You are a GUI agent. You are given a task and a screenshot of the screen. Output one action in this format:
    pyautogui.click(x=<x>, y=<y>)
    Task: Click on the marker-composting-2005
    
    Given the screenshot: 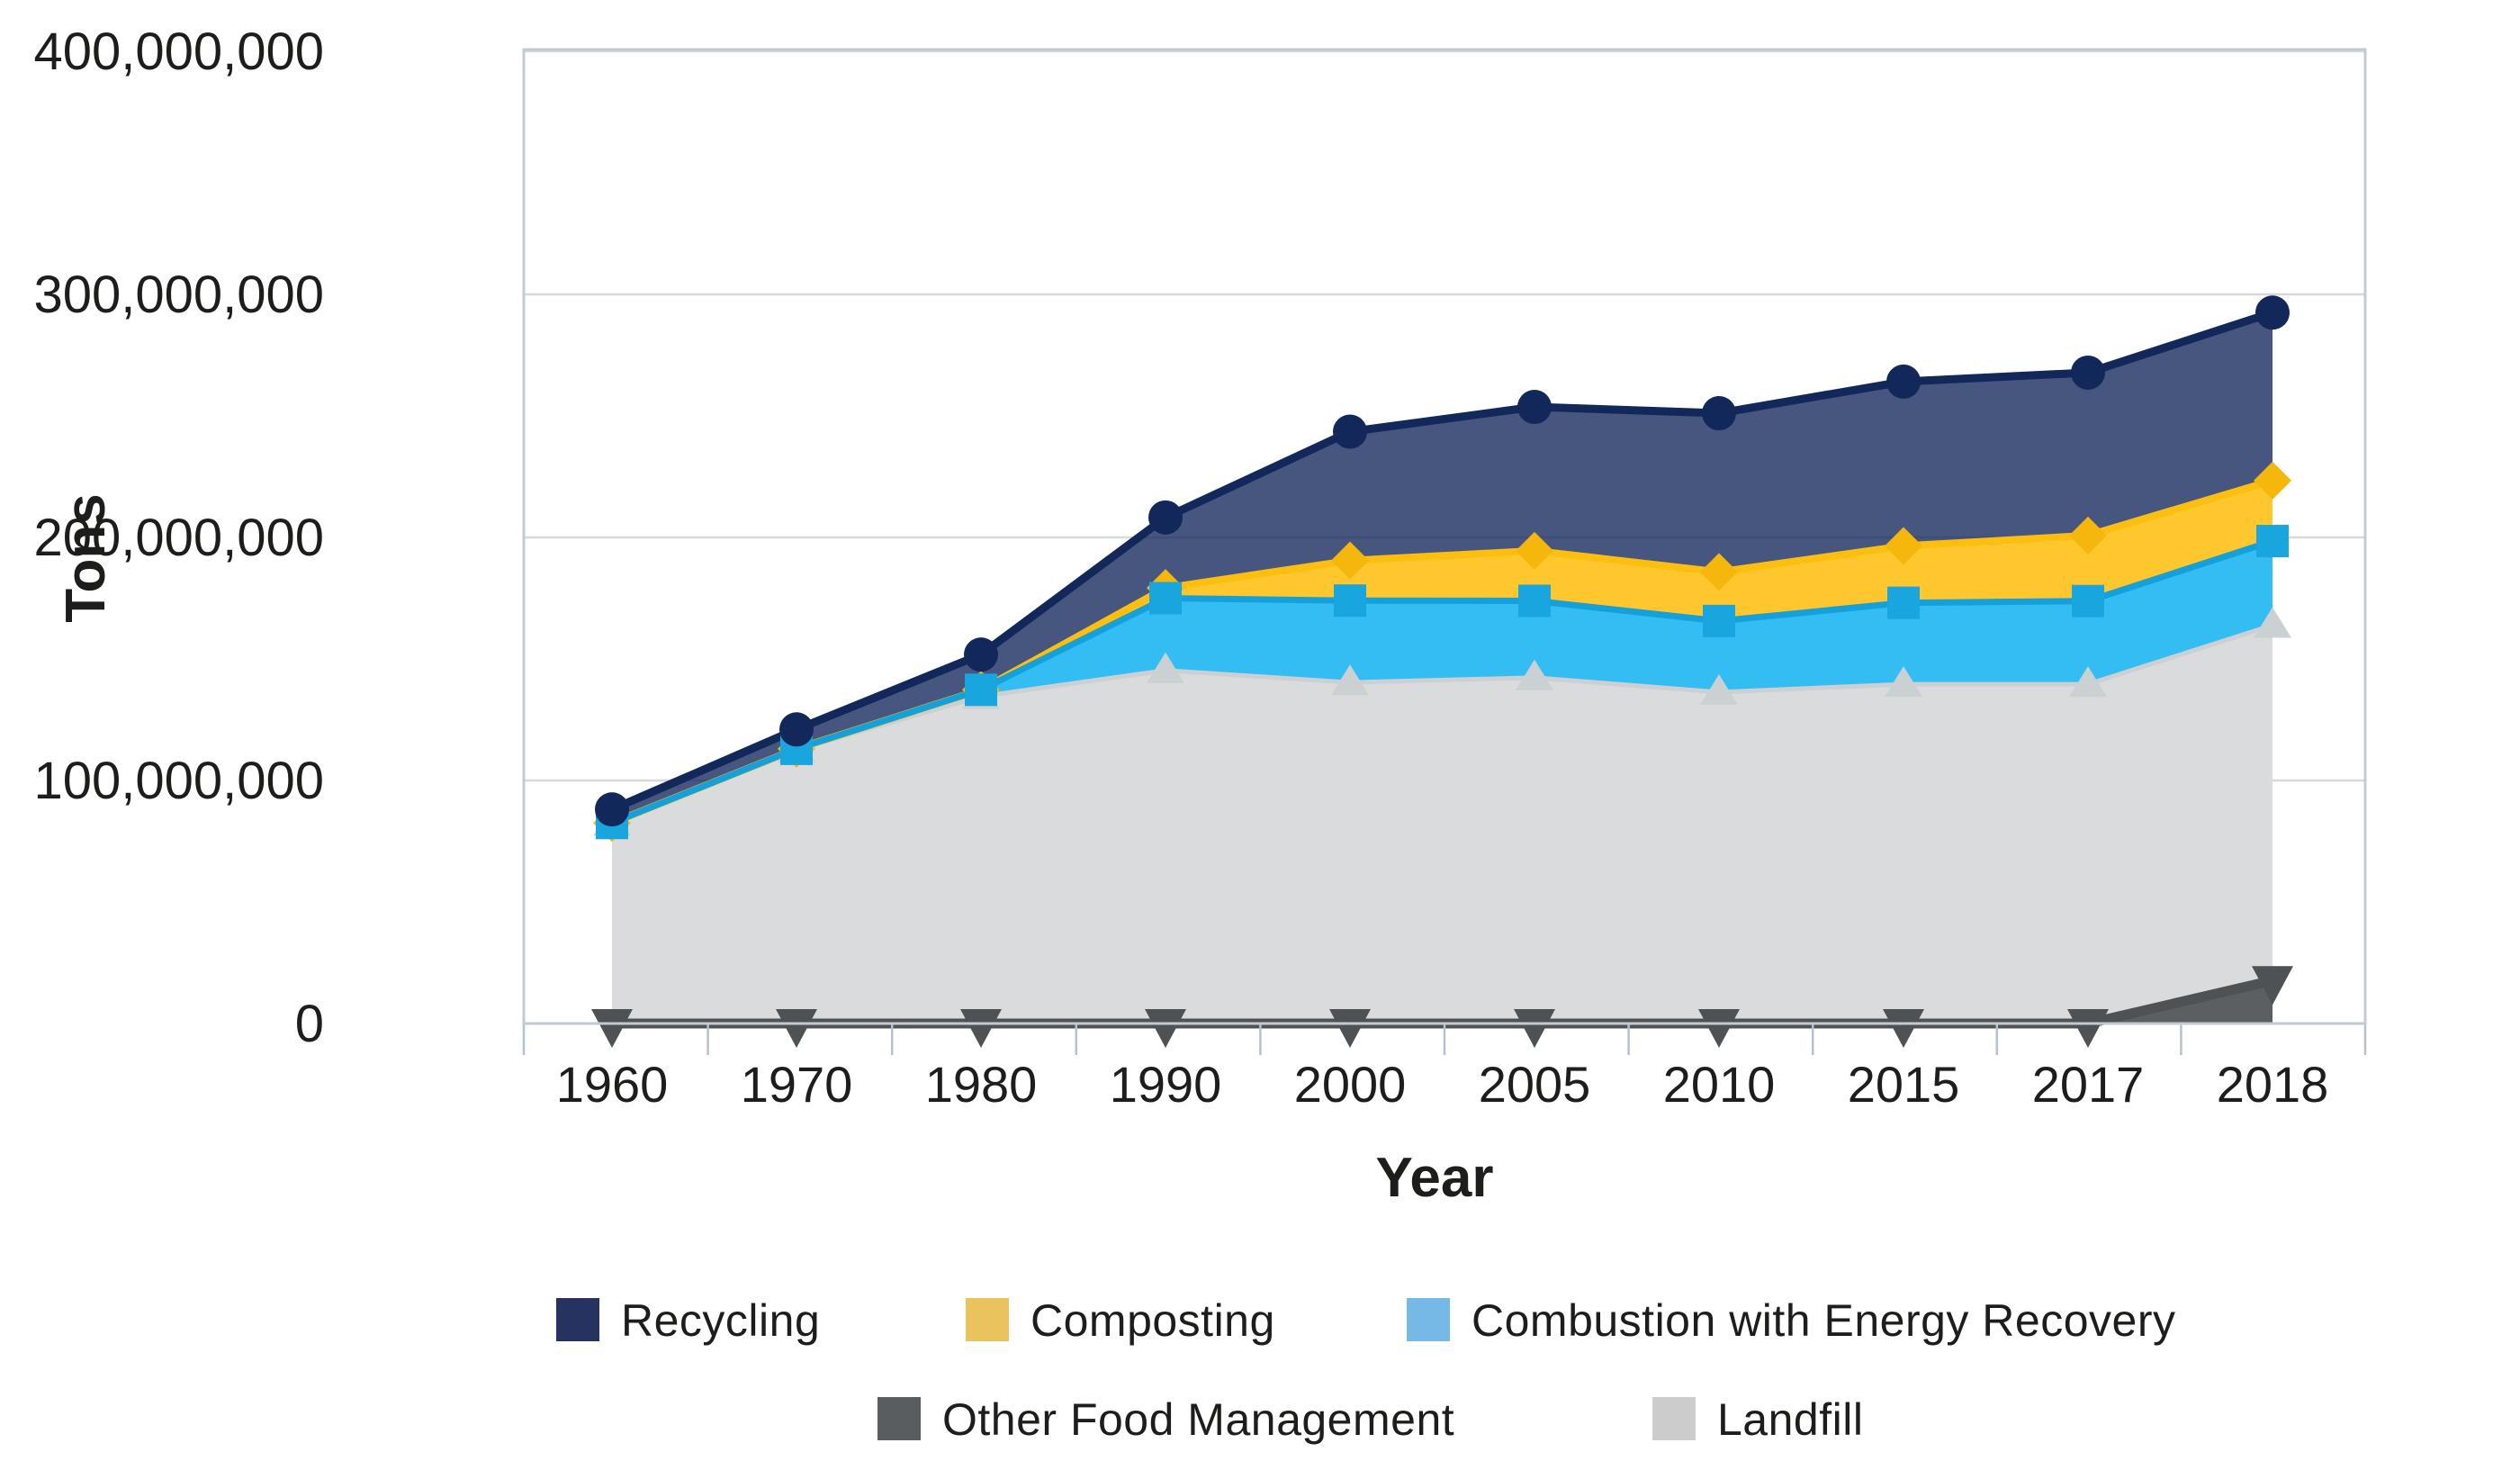 What is the action you would take?
    pyautogui.click(x=1534, y=550)
    